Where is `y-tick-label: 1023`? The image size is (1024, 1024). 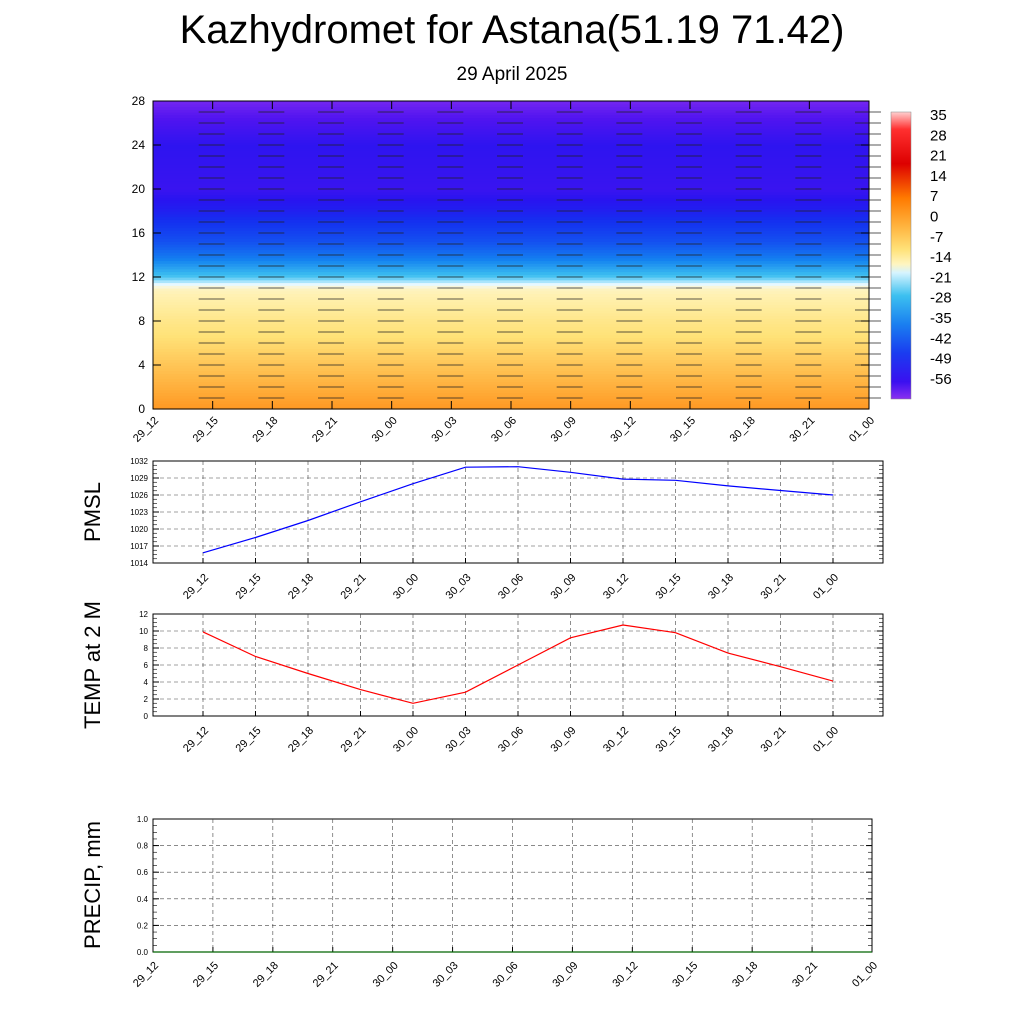
y-tick-label: 1023 is located at coordinates (139, 512).